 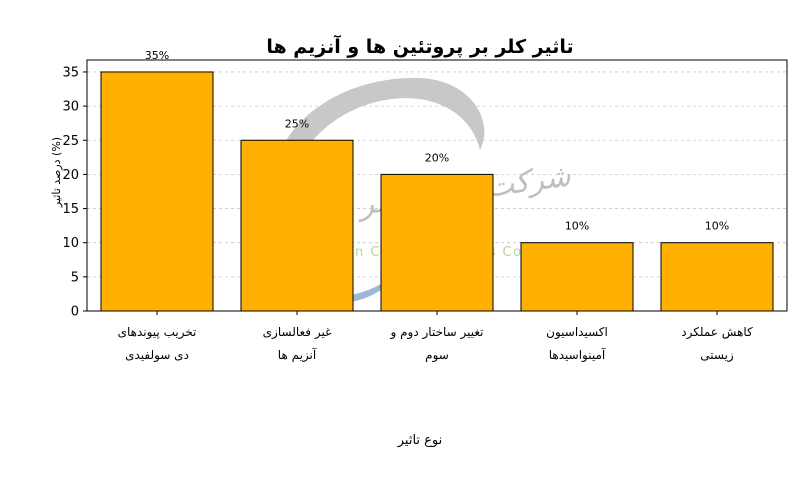 I want to click on x-tick-label: آمینواسیدها, so click(x=577, y=355).